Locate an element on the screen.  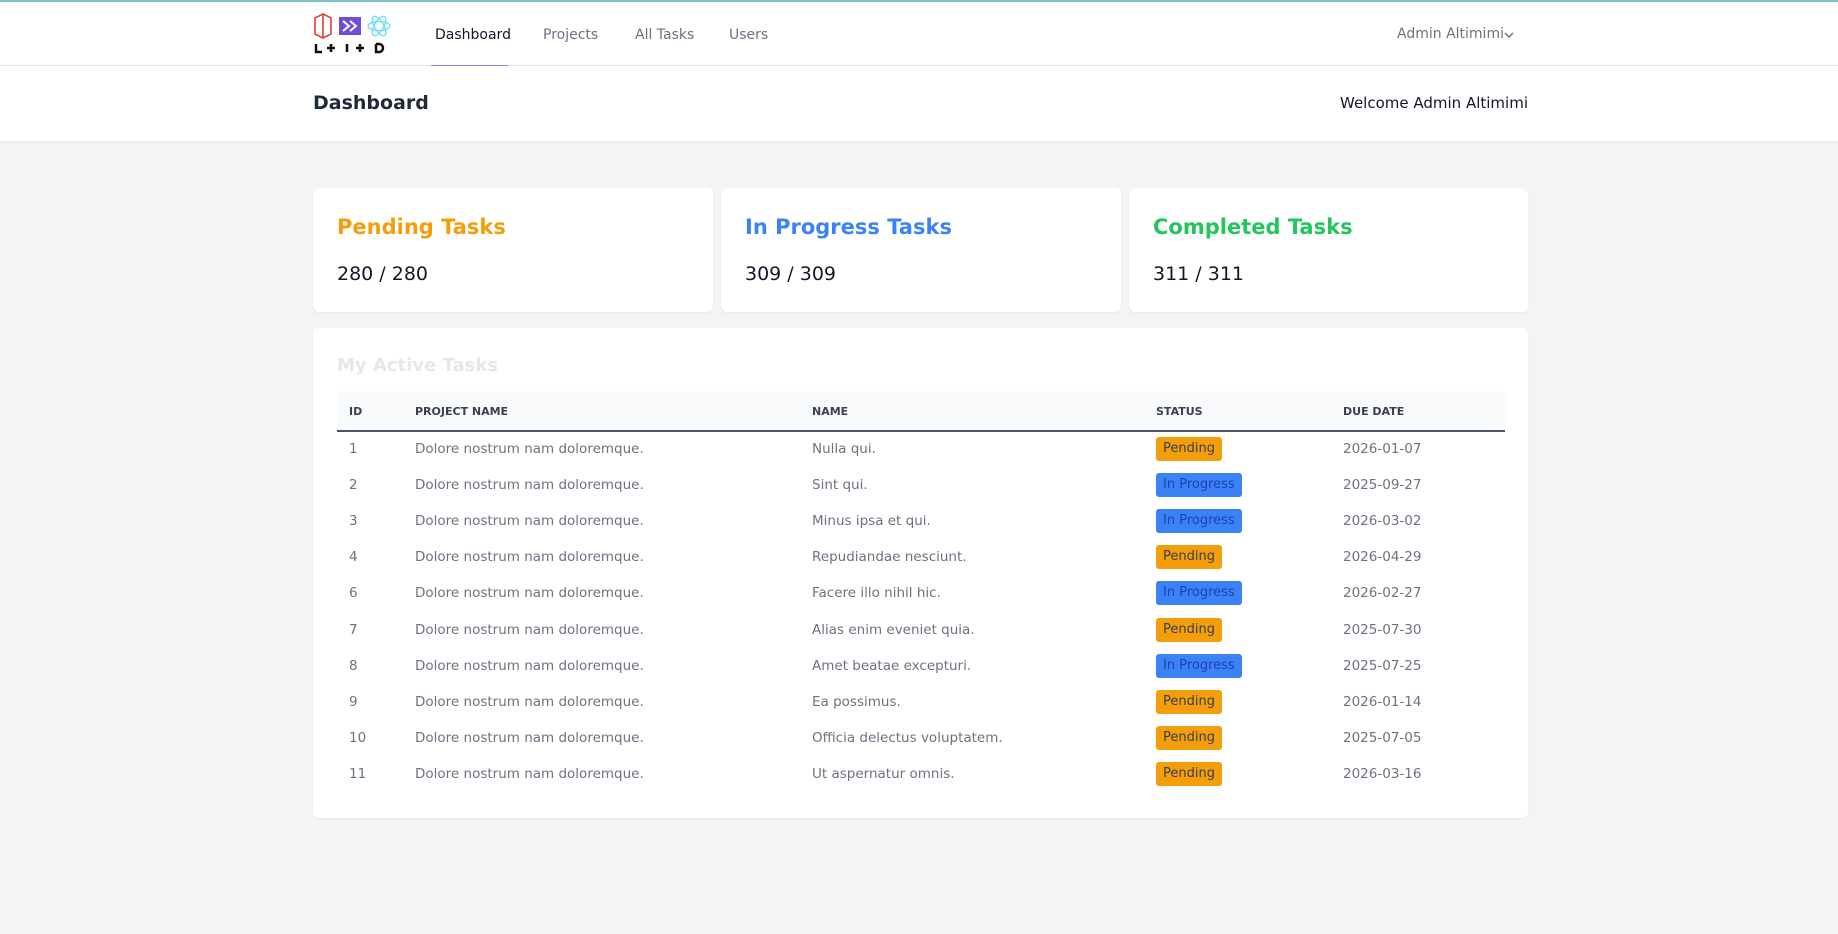
table-cell: 2025-07-05 is located at coordinates (1382, 737).